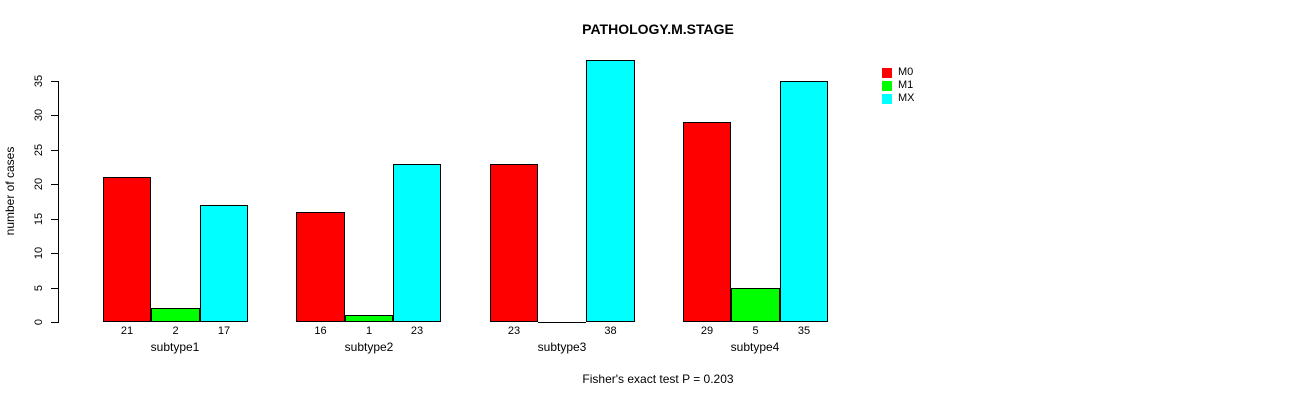 Image resolution: width=1290 pixels, height=400 pixels. Describe the element at coordinates (39, 253) in the screenshot. I see `y-tick-label: 10` at that location.